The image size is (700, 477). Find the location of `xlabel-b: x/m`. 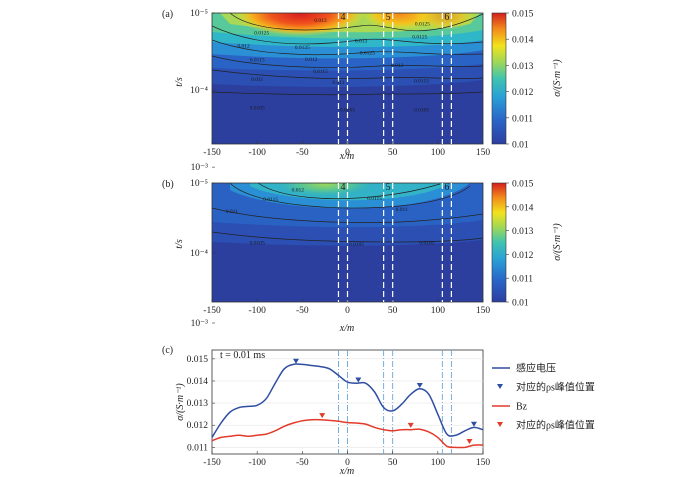

xlabel-b: x/m is located at coordinates (346, 328).